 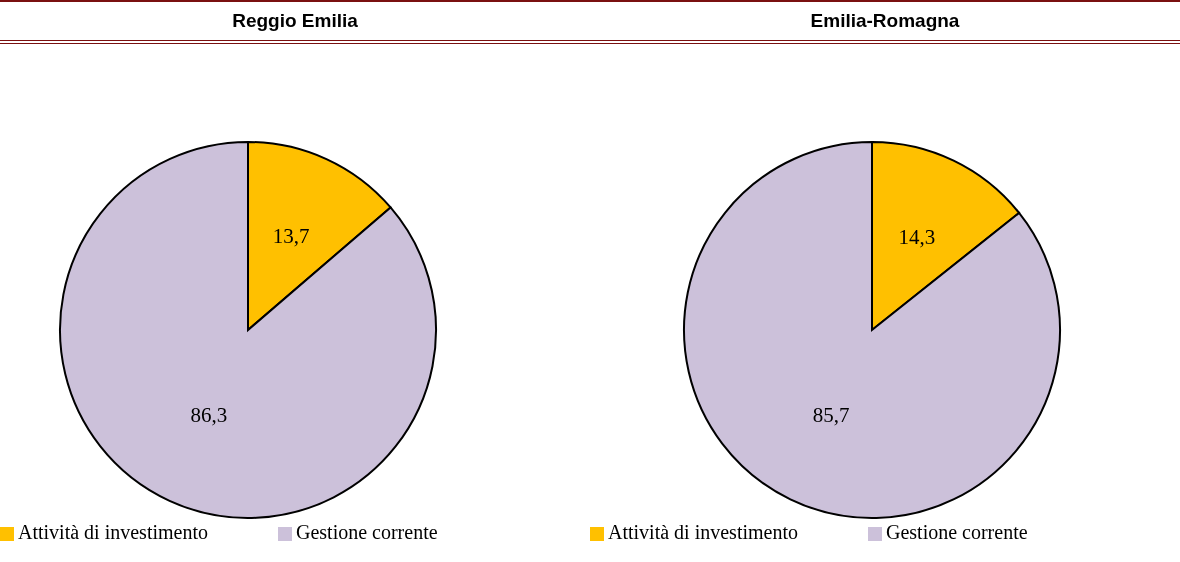 I want to click on data-label: 13,7, so click(x=291, y=236).